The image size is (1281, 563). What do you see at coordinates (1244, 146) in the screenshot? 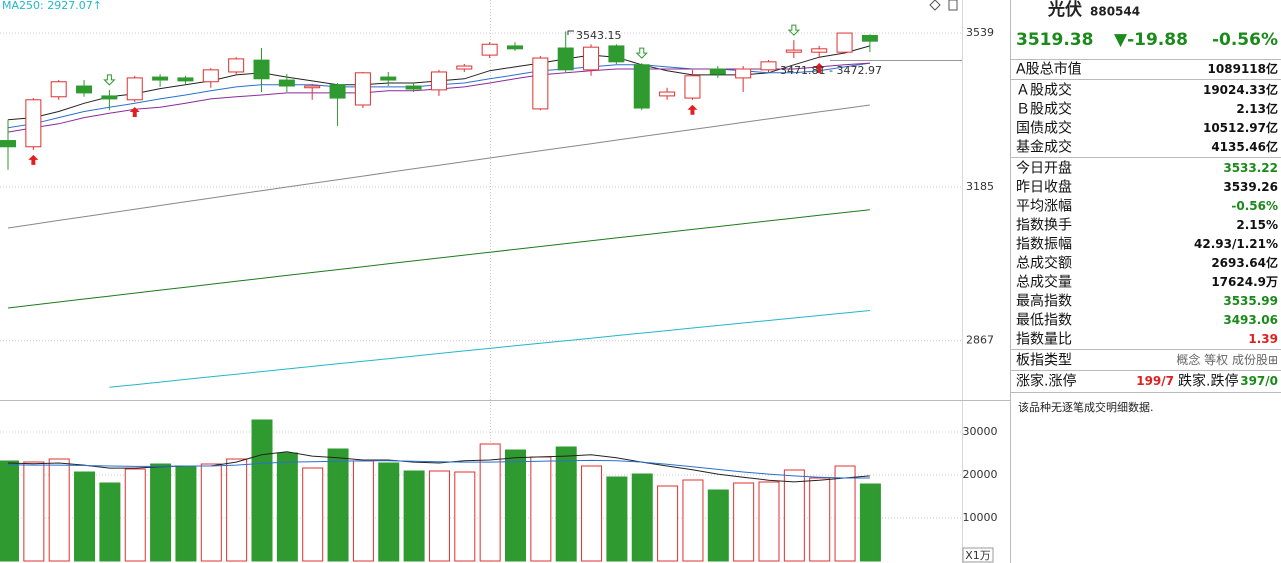
I see `row-value: 4135.46亿` at bounding box center [1244, 146].